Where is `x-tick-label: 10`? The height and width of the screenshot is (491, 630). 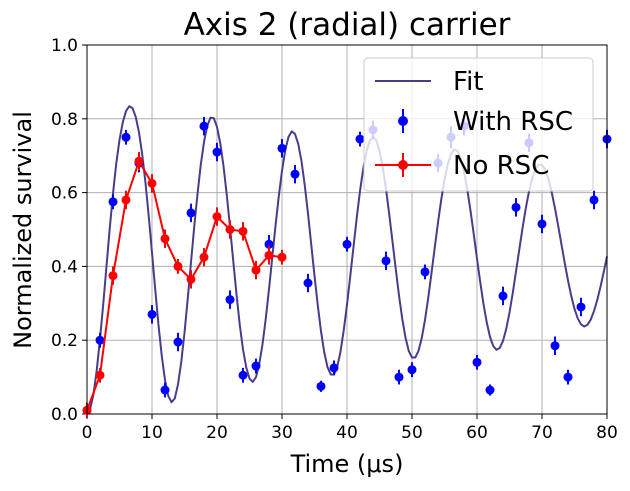 x-tick-label: 10 is located at coordinates (152, 433).